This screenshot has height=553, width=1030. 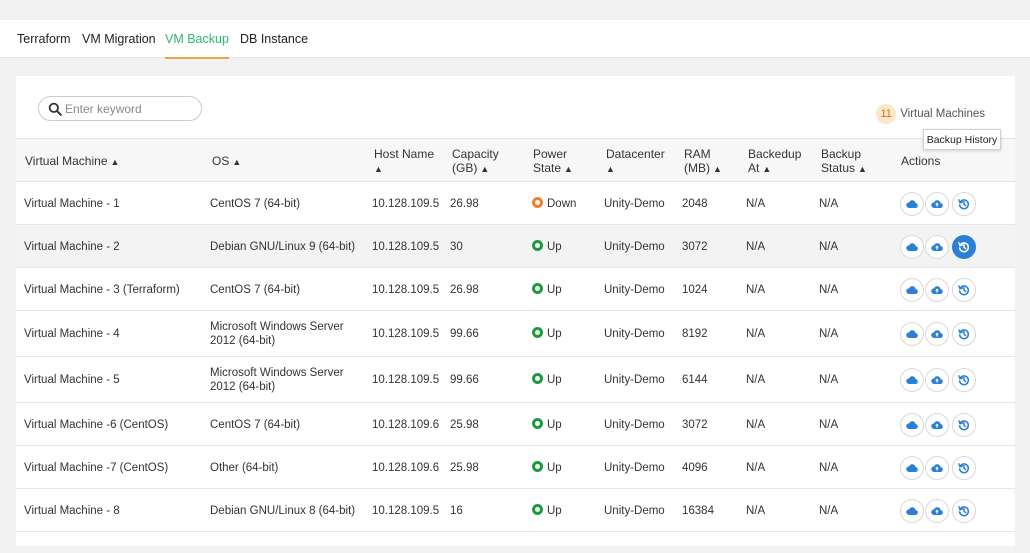 I want to click on cell-os: Debian GNU/Linux 8 (64-bit), so click(x=283, y=511).